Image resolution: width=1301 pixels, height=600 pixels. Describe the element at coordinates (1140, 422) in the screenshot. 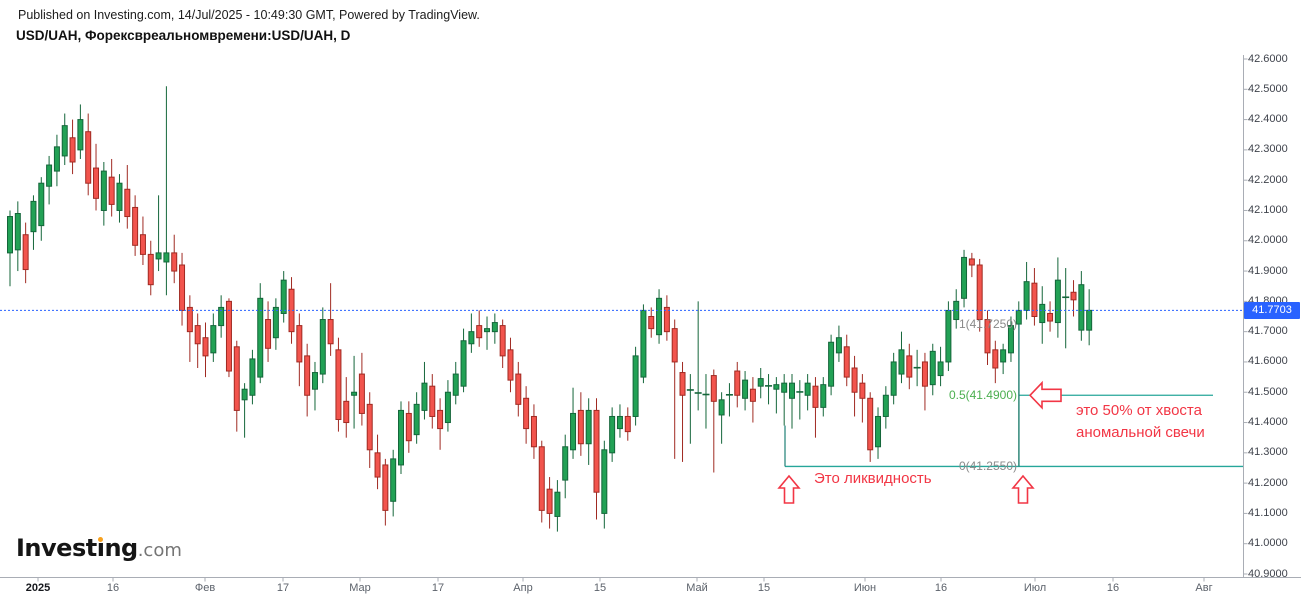

I see `anomalous-candle-note: это 50% от хвоста аномальной свечи` at that location.